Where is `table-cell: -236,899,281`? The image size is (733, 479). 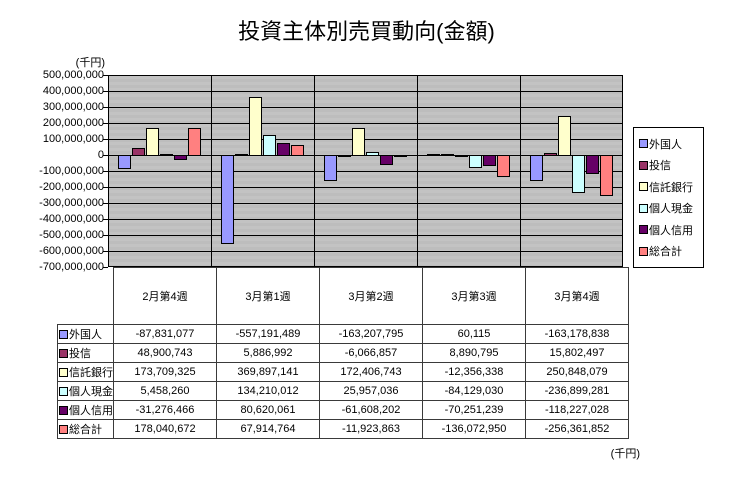
table-cell: -236,899,281 is located at coordinates (577, 391).